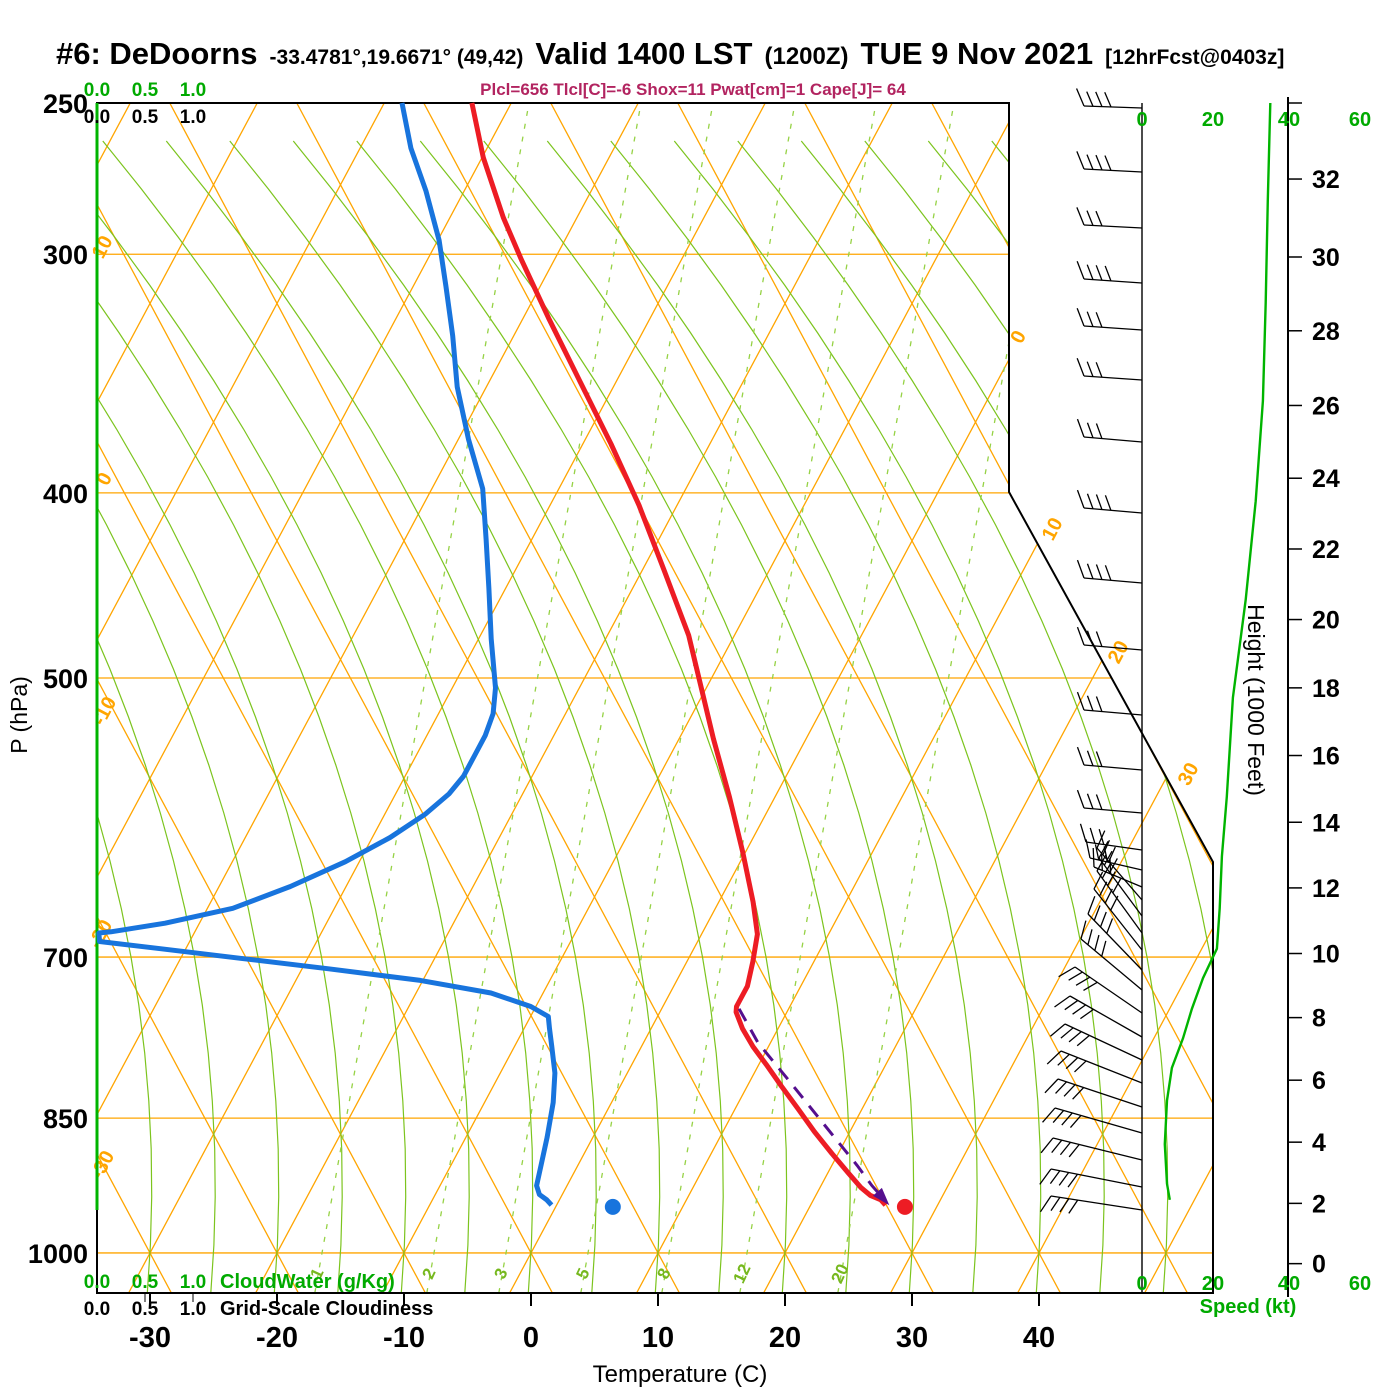 The width and height of the screenshot is (1400, 1400). Describe the element at coordinates (1326, 889) in the screenshot. I see `height-tick-label: 12` at that location.